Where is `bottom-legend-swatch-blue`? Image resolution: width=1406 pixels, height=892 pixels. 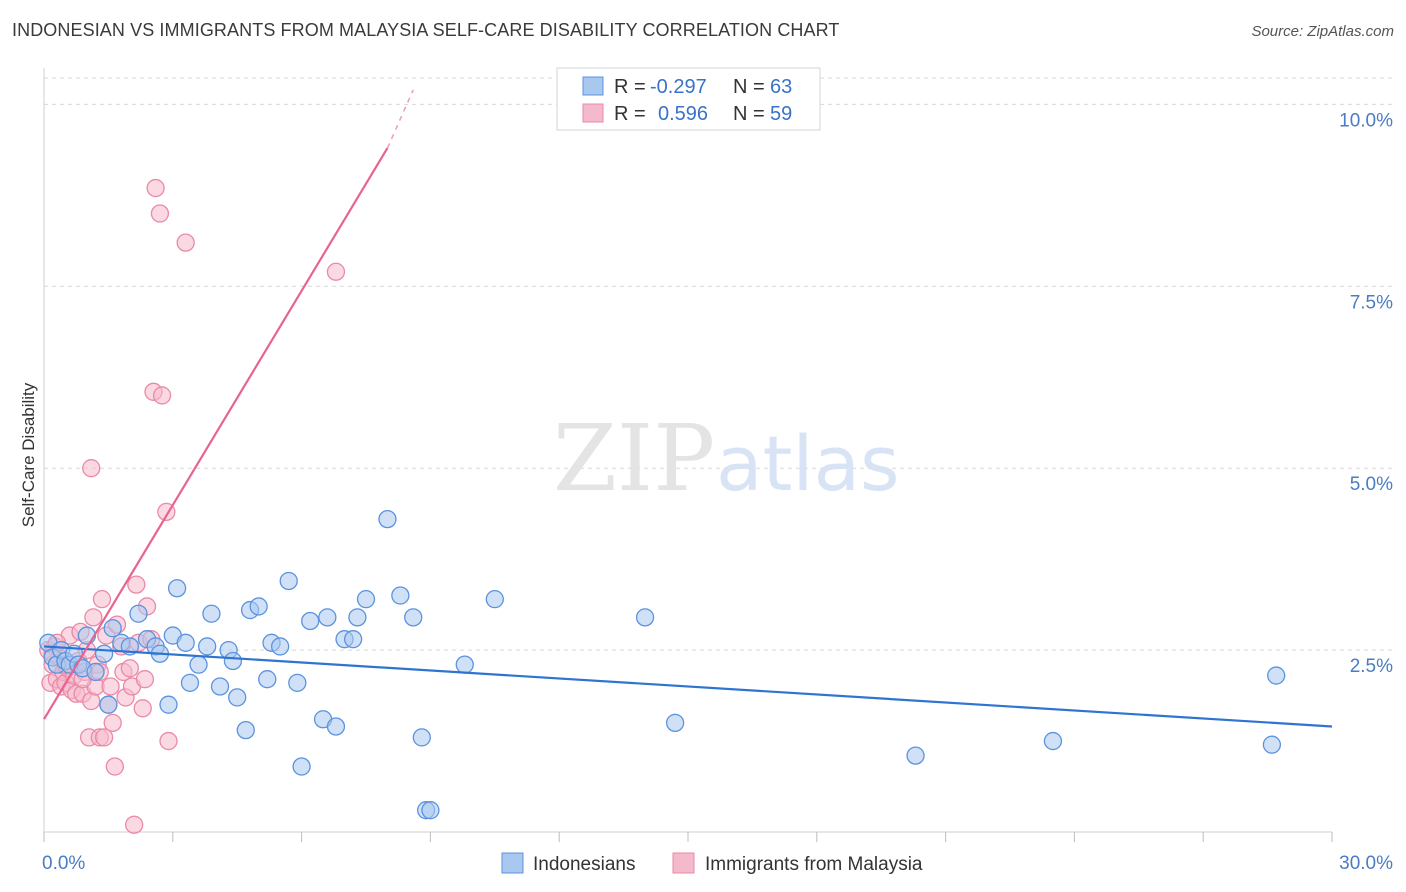
bottom-legend-swatch-blue is located at coordinates (512, 863).